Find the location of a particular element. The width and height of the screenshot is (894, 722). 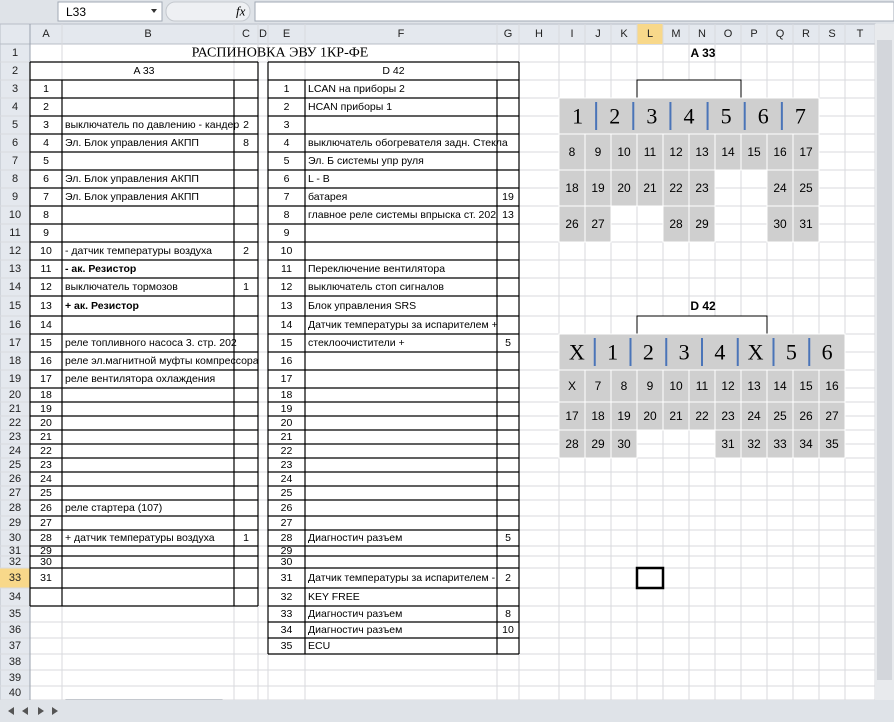

connector-pin: 33 is located at coordinates (780, 444).